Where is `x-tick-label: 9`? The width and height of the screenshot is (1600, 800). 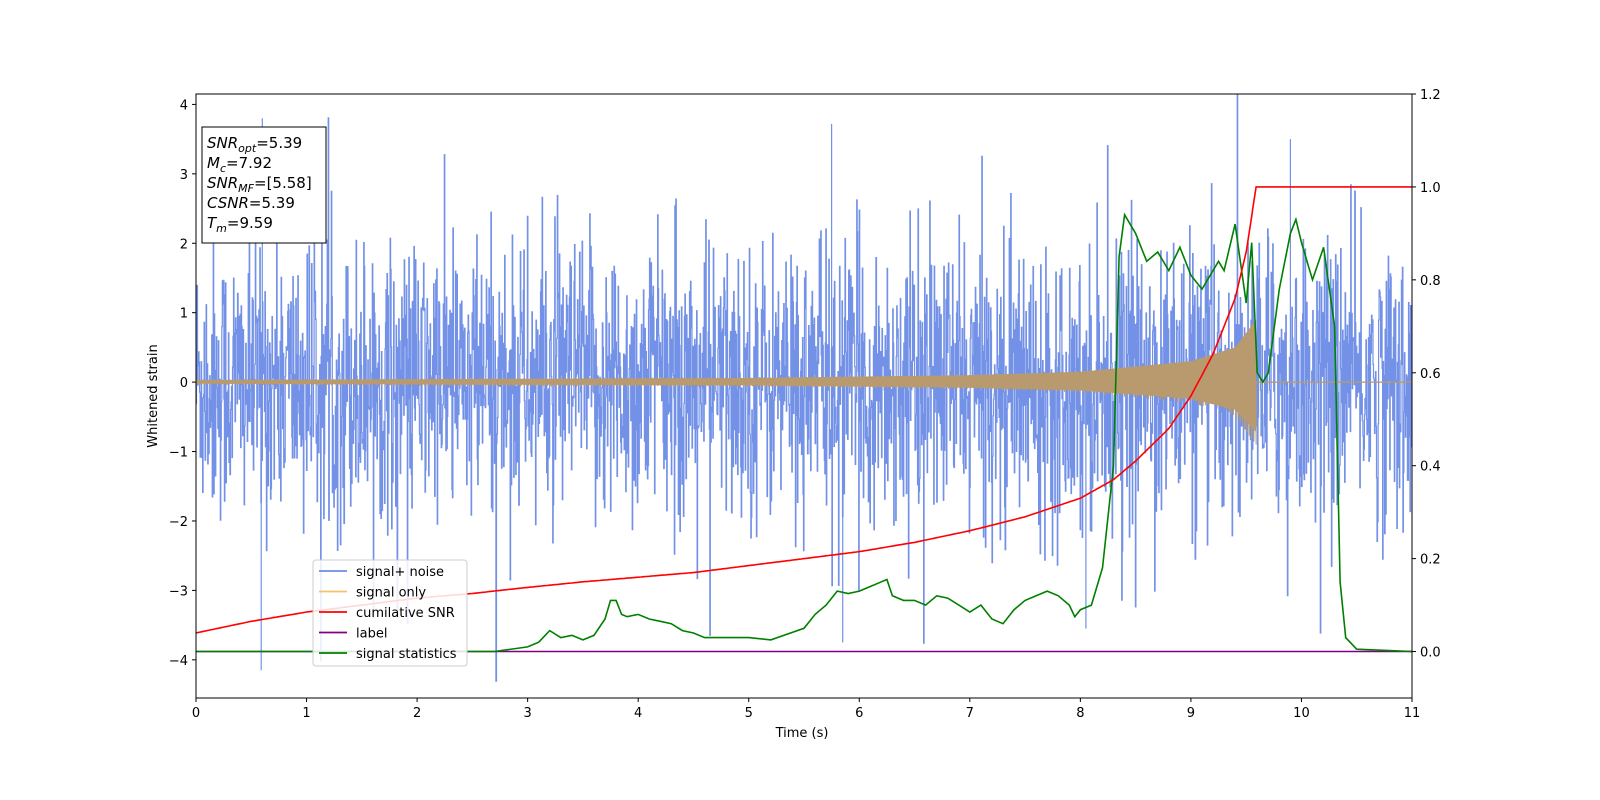 x-tick-label: 9 is located at coordinates (1191, 713).